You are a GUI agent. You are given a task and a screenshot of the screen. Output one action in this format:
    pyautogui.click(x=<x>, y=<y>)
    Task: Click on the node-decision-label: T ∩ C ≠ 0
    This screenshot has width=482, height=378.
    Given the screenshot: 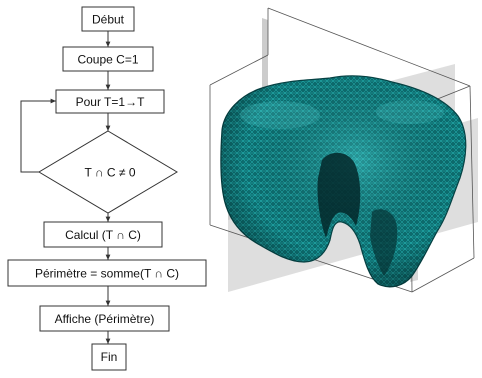 What is the action you would take?
    pyautogui.click(x=110, y=173)
    